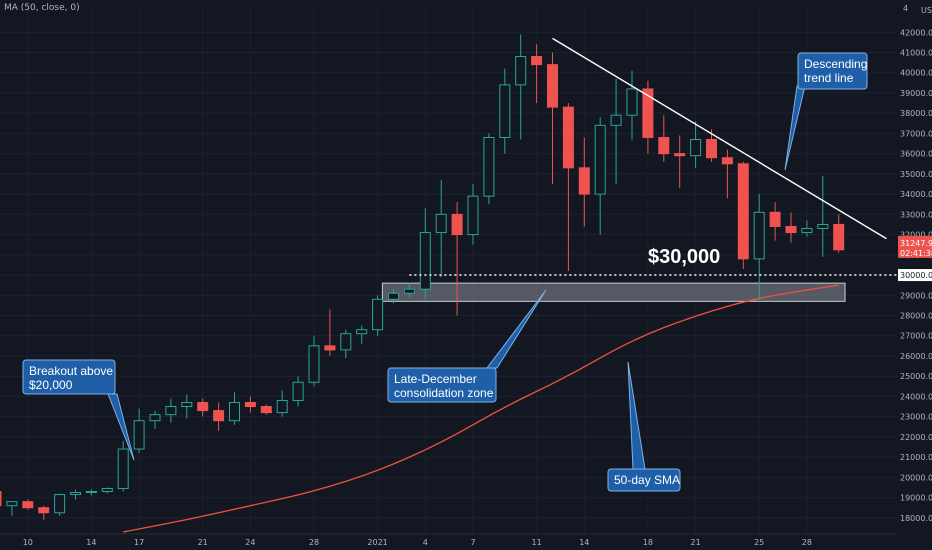 The width and height of the screenshot is (932, 550). What do you see at coordinates (648, 542) in the screenshot?
I see `time-tick-label: 18` at bounding box center [648, 542].